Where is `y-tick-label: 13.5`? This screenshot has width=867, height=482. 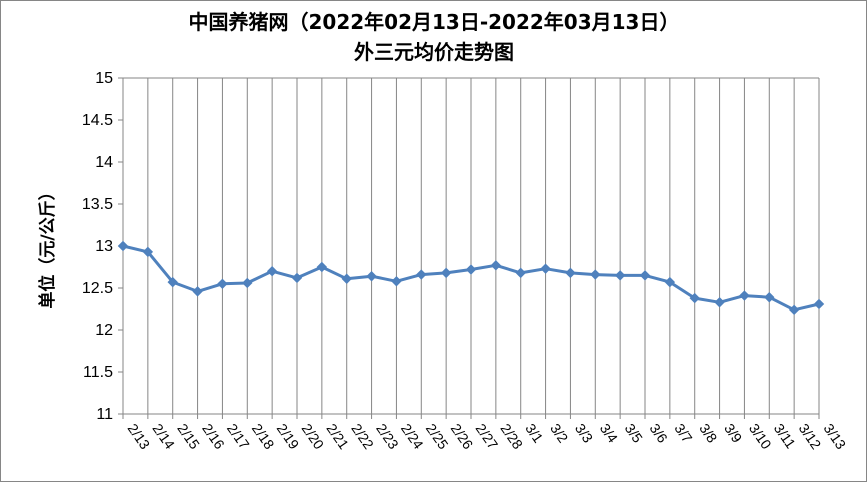 y-tick-label: 13.5 is located at coordinates (97, 204).